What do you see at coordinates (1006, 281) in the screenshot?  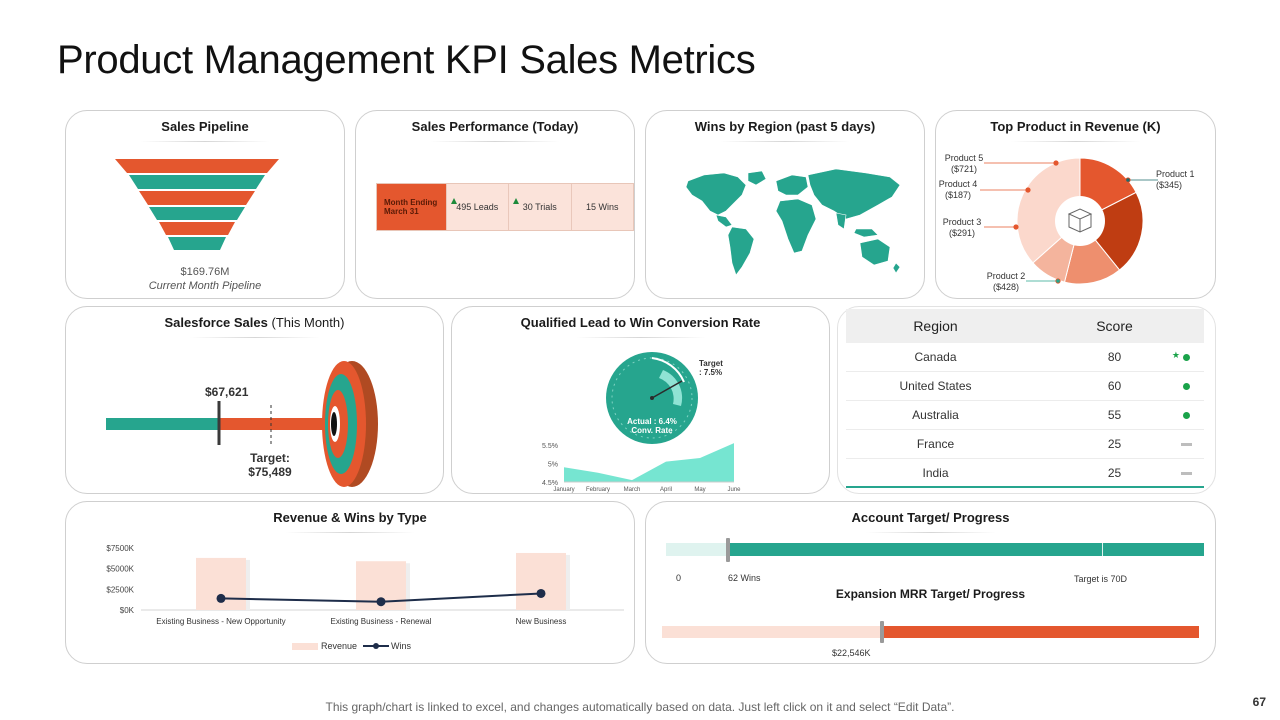 I see `product-label-2: Product 2 ($428)` at bounding box center [1006, 281].